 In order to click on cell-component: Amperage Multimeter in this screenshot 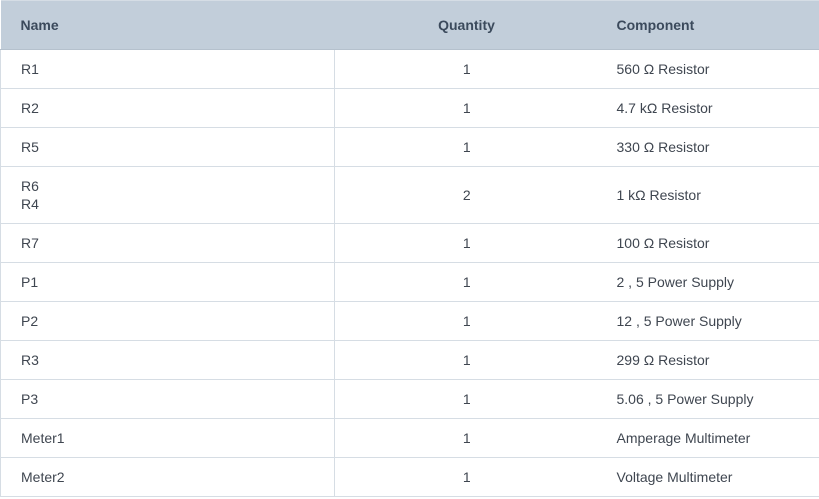, I will do `click(708, 438)`.